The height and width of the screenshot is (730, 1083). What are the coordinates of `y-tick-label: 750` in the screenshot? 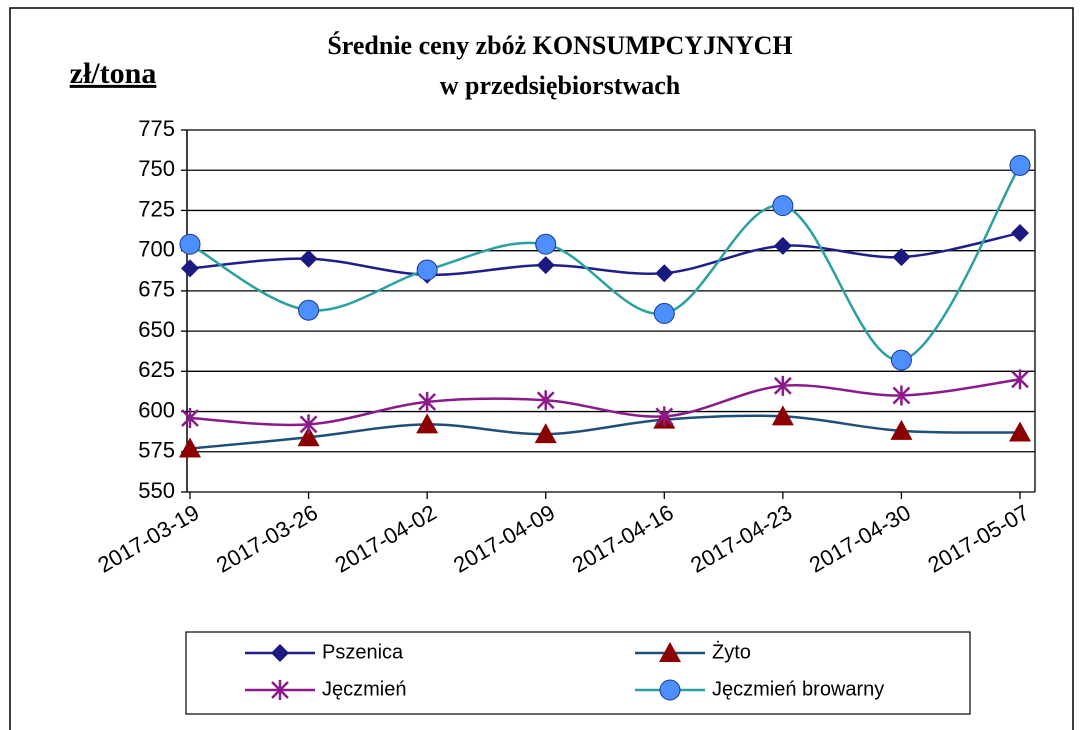 It's located at (156, 168).